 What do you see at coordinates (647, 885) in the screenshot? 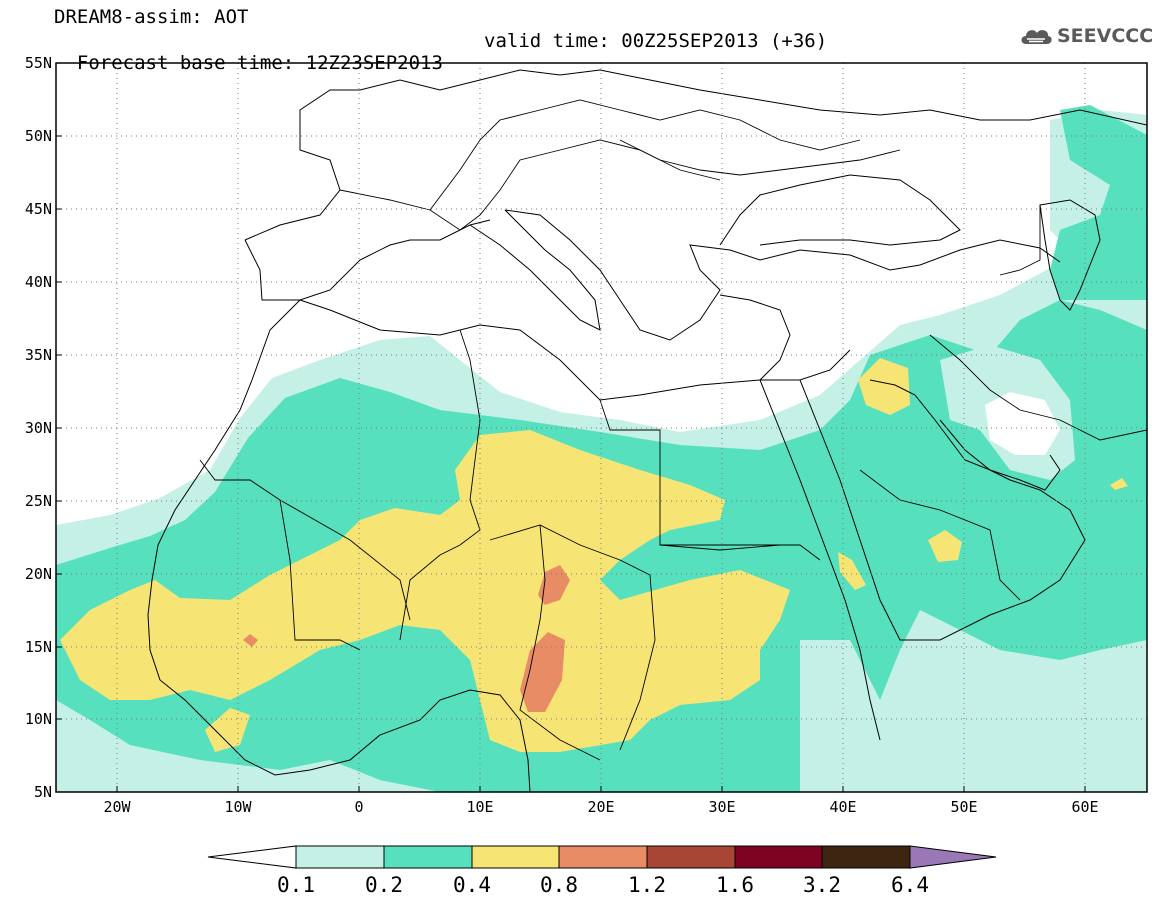
I see `colorbar-label: 1.2` at bounding box center [647, 885].